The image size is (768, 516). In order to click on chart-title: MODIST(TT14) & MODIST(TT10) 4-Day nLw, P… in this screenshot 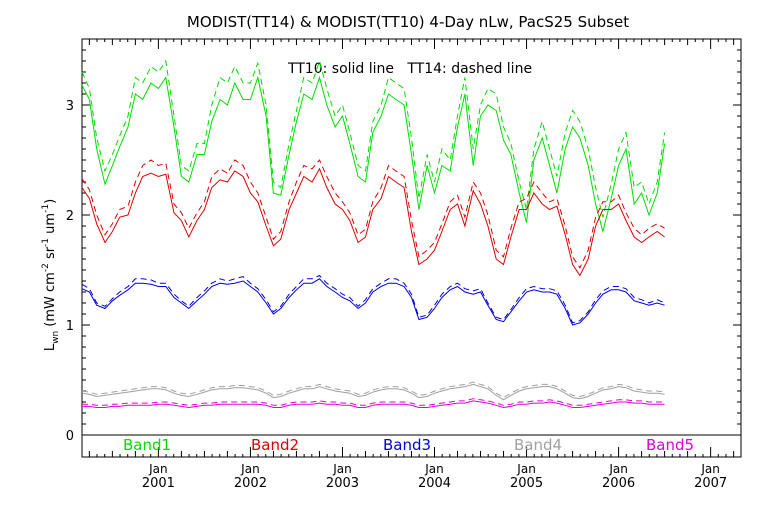, I will do `click(408, 22)`.